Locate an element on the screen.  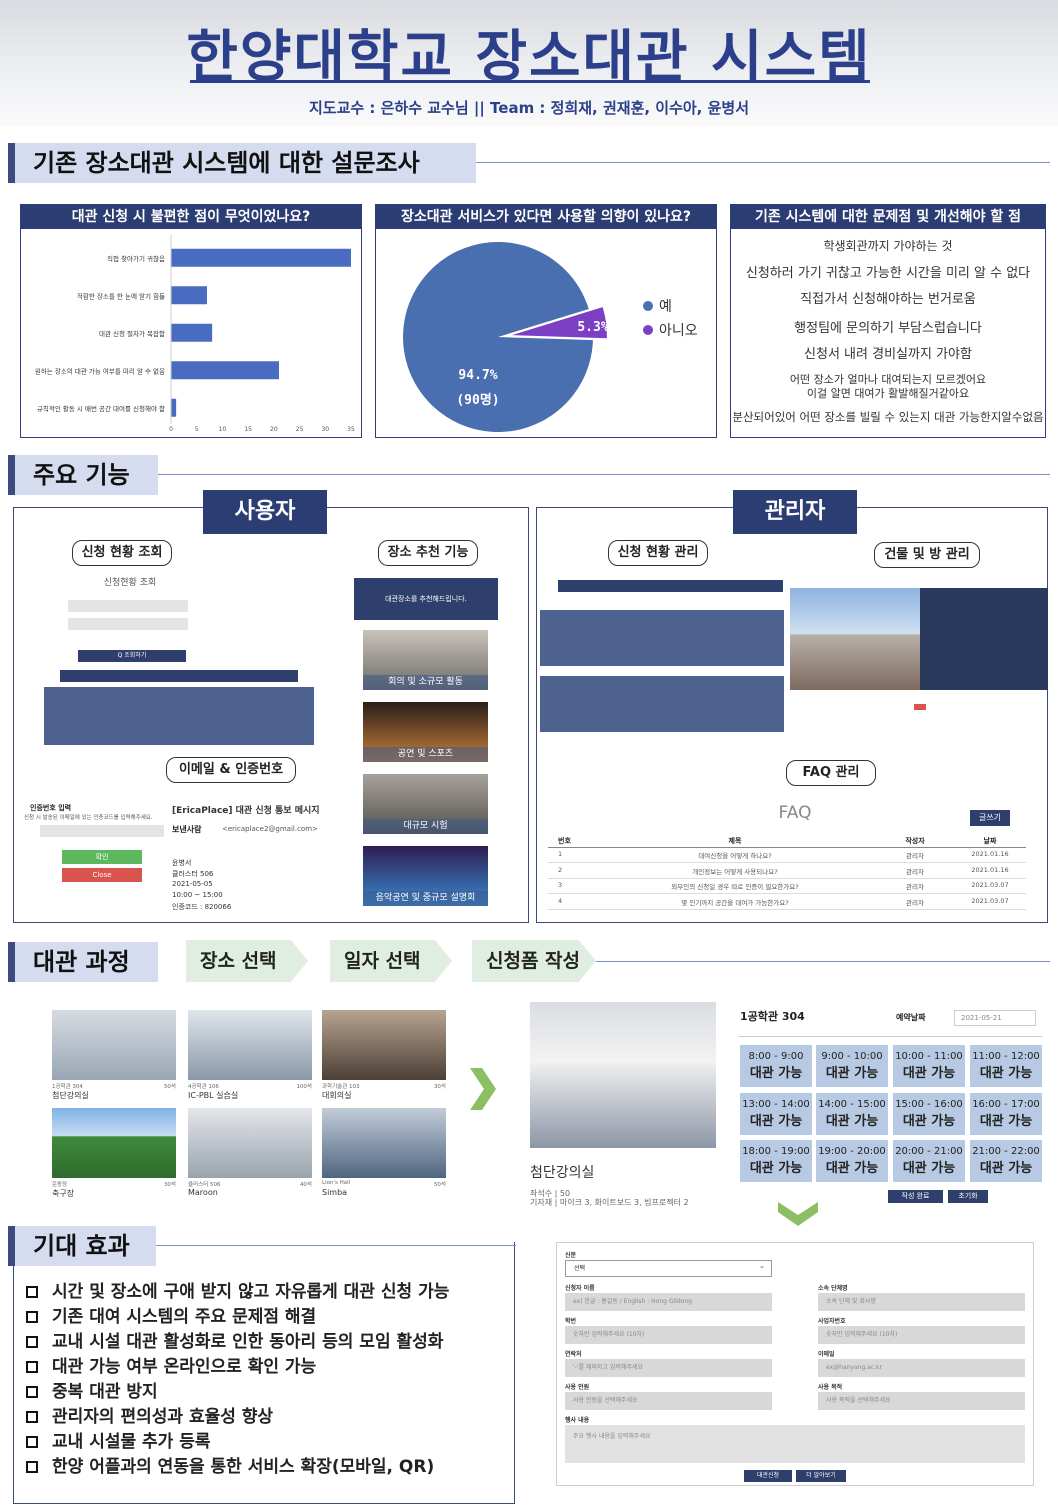
time-slot: 10:00 - 11:00 대관 가능 is located at coordinates (929, 1066).